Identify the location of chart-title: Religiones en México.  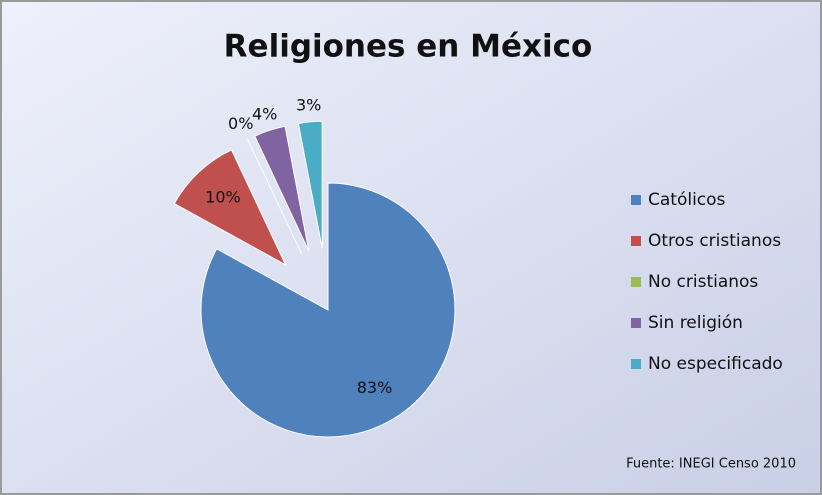
(408, 47).